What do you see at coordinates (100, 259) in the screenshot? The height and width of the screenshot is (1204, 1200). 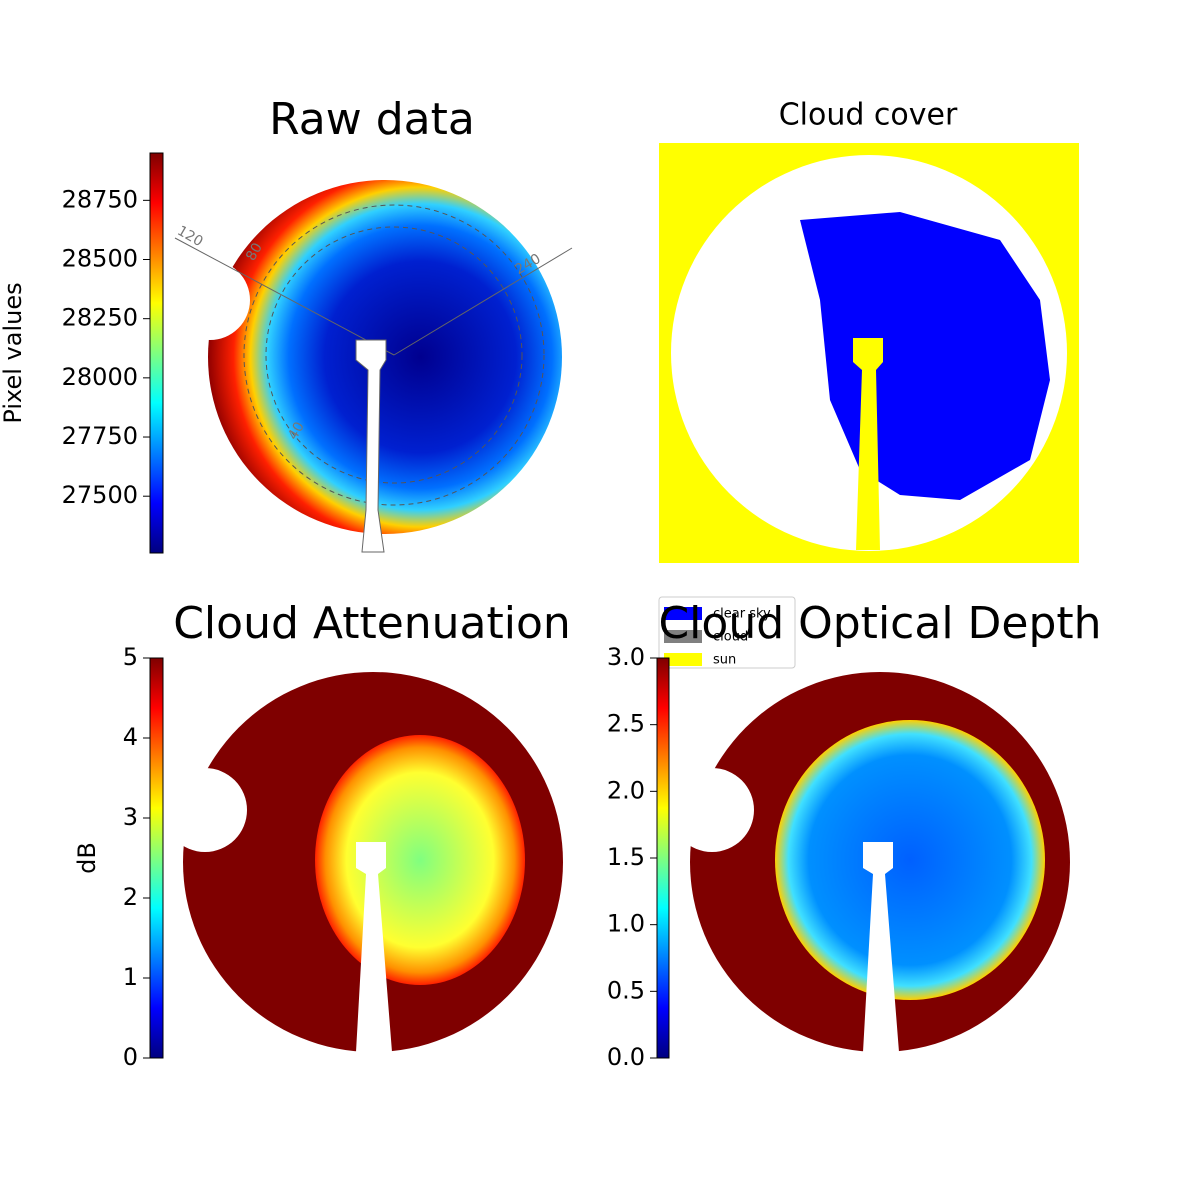 I see `colorbar-tick-label: 28500` at bounding box center [100, 259].